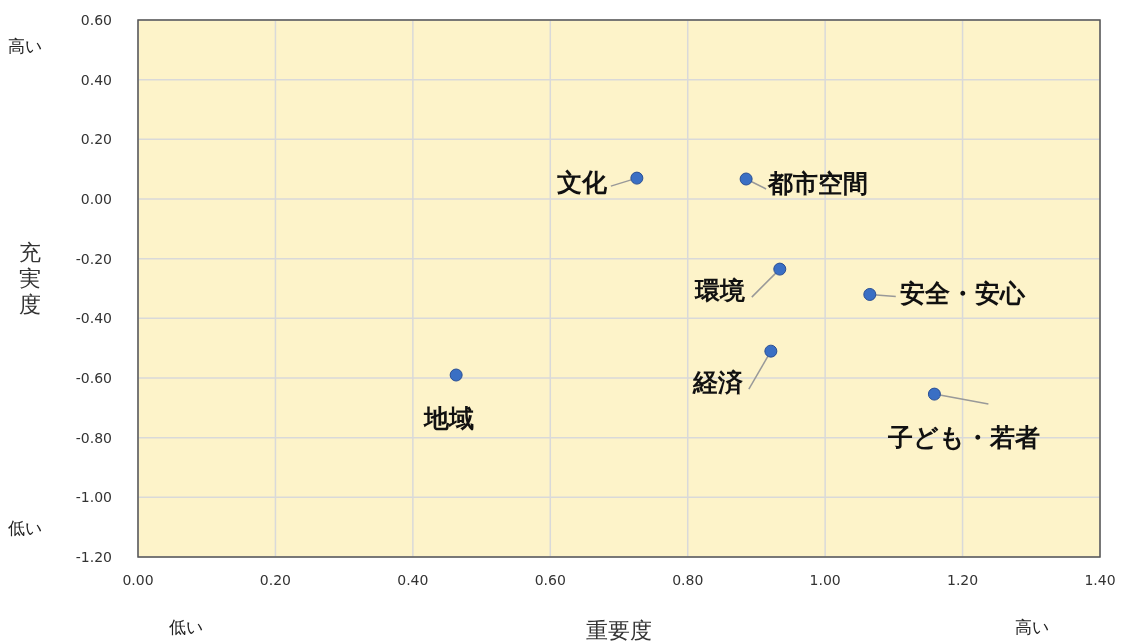  What do you see at coordinates (449, 419) in the screenshot?
I see `annotation: 地域` at bounding box center [449, 419].